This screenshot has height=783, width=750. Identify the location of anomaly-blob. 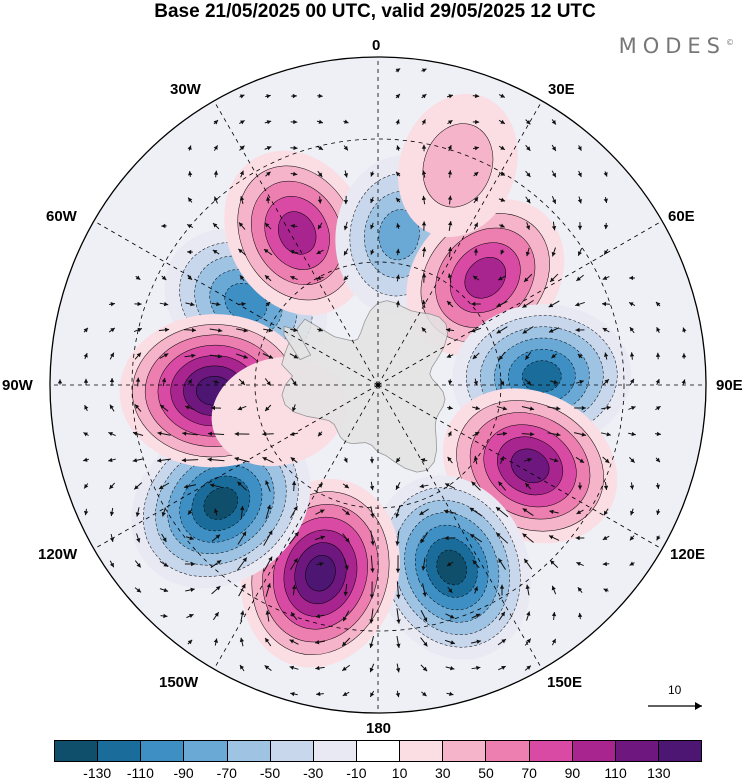
(297, 233).